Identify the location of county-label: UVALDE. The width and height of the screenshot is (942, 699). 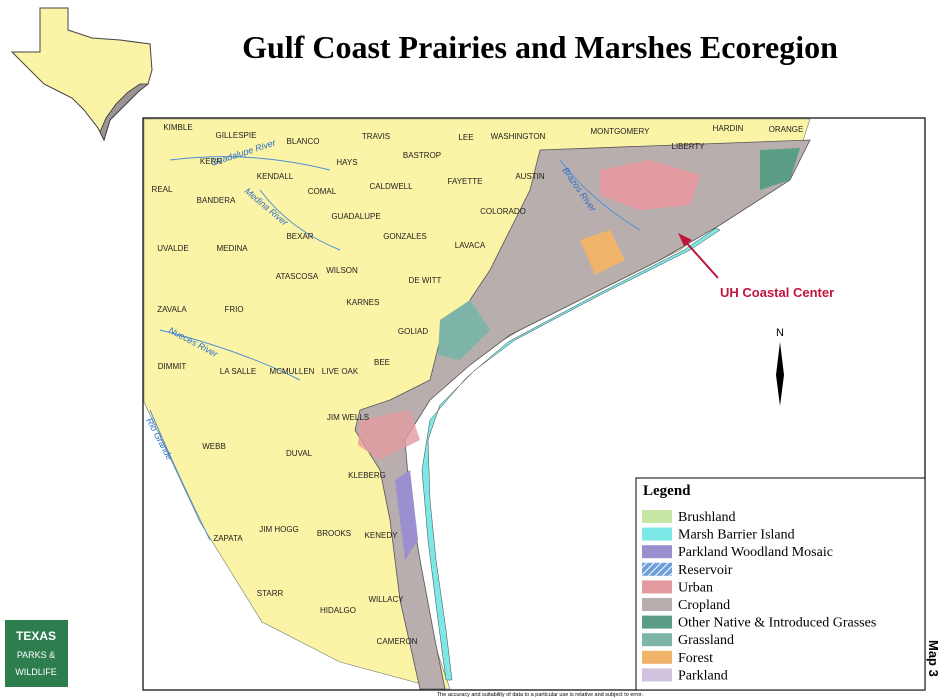
(172, 248).